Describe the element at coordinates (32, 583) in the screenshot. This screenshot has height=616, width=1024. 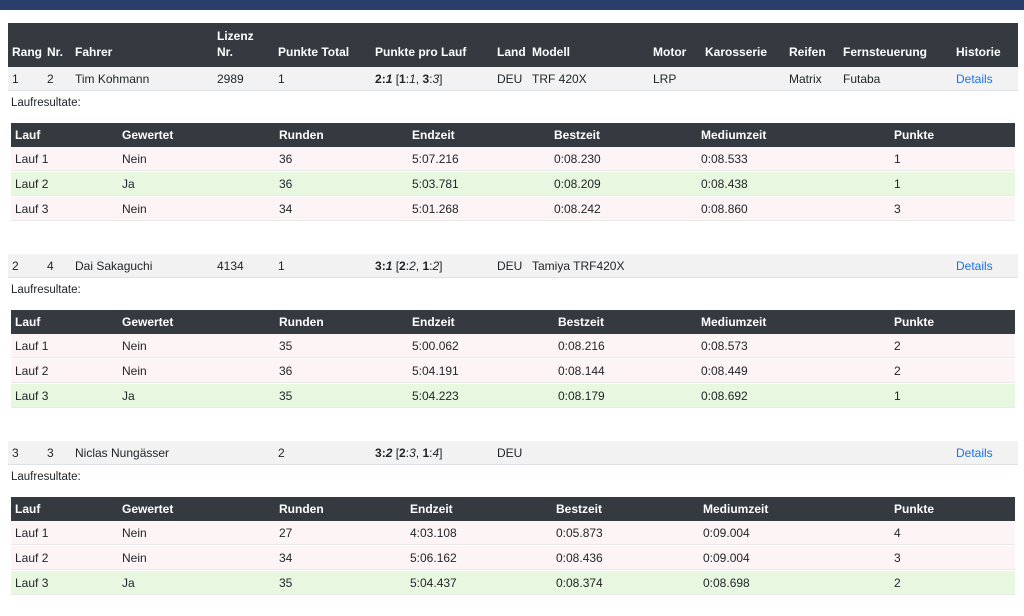
I see `lauf-cell-lauf: Lauf 3` at that location.